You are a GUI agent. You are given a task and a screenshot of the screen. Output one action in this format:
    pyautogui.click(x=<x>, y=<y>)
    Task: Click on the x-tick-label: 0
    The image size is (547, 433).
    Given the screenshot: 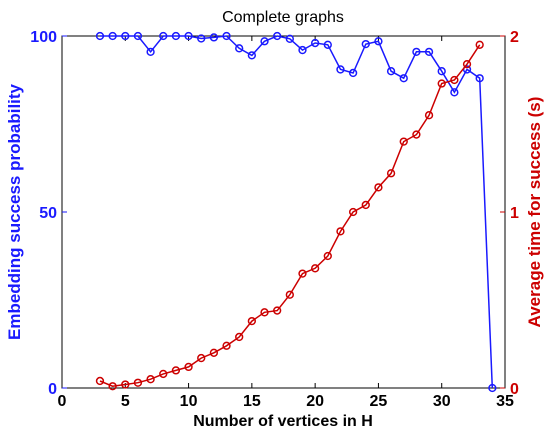 What is the action you would take?
    pyautogui.click(x=62, y=401)
    